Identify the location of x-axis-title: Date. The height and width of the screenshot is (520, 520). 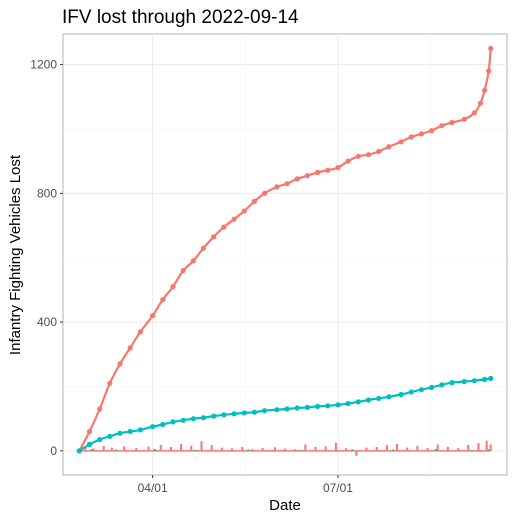
(285, 505).